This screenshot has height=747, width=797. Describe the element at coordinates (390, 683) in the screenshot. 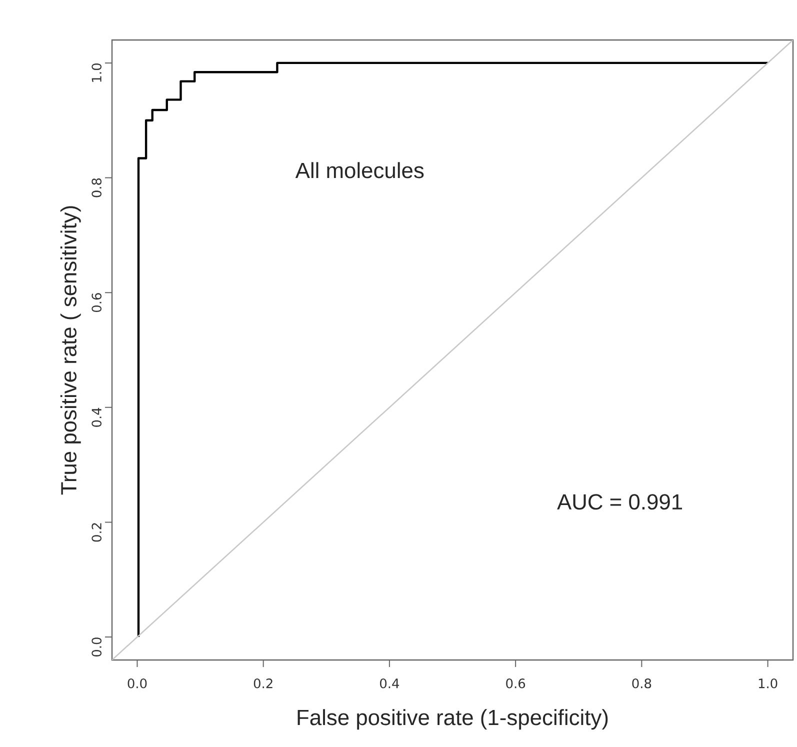

I see `x-tick-label: 0.4` at that location.